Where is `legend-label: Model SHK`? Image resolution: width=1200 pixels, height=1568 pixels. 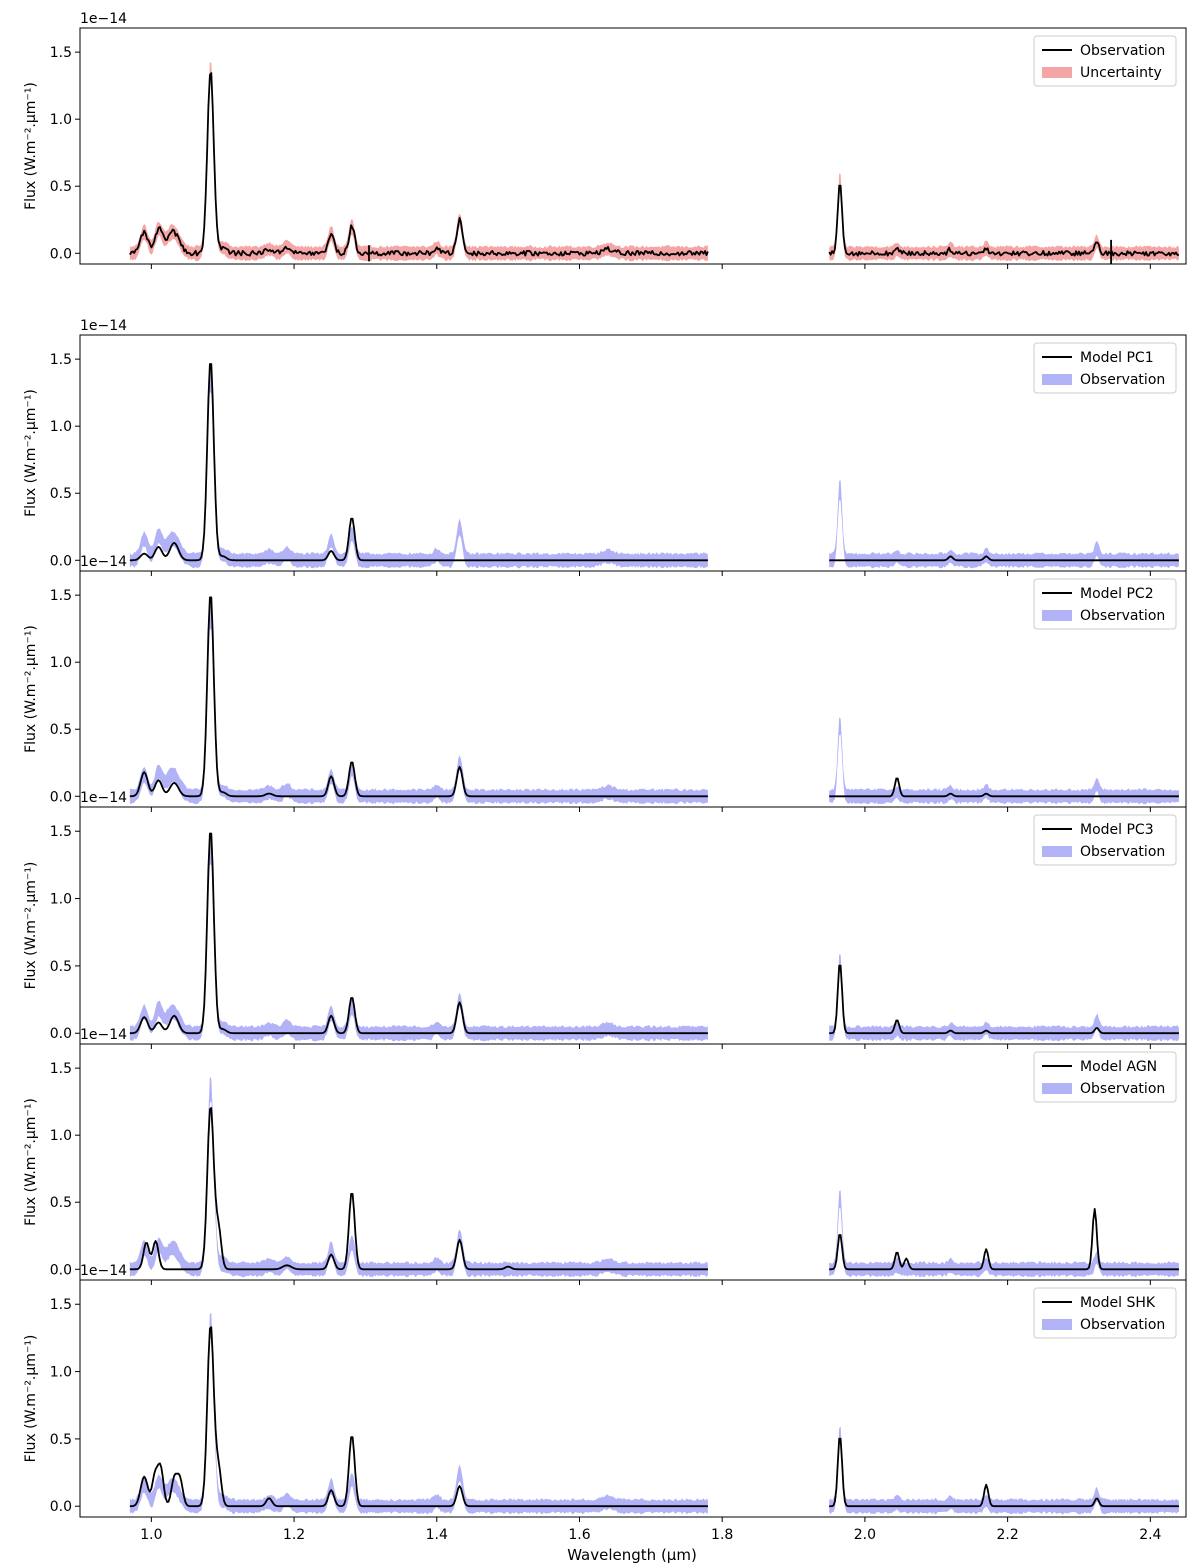
legend-label: Model SHK is located at coordinates (1118, 1303).